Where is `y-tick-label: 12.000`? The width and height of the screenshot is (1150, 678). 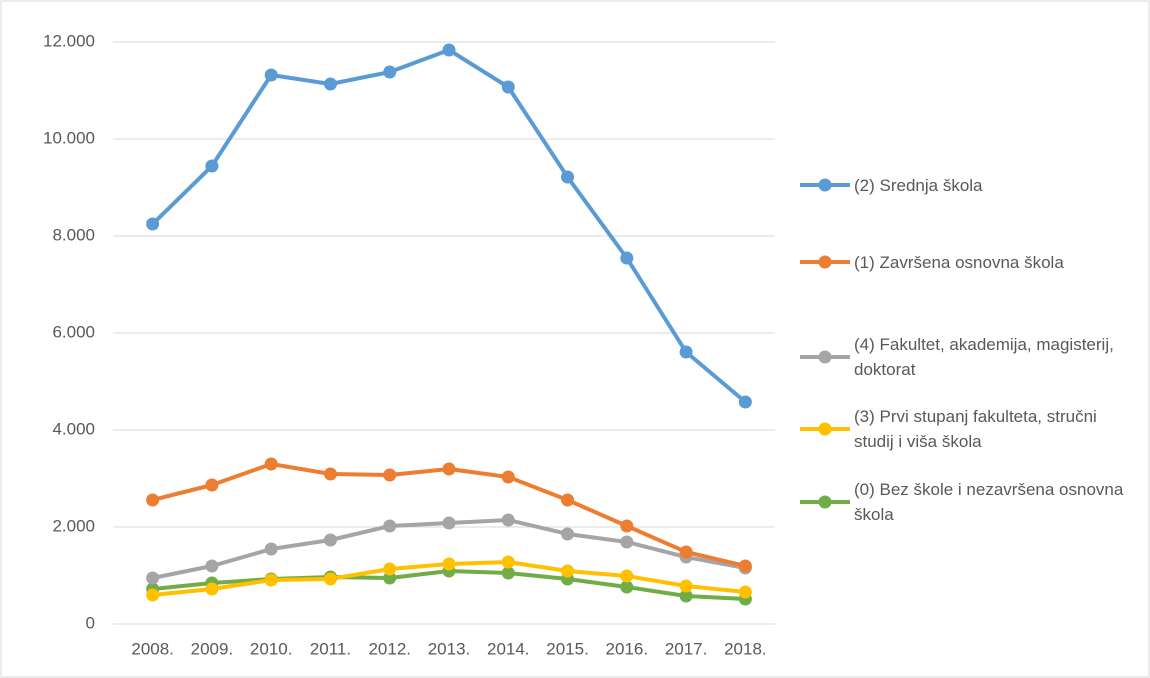 y-tick-label: 12.000 is located at coordinates (69, 40).